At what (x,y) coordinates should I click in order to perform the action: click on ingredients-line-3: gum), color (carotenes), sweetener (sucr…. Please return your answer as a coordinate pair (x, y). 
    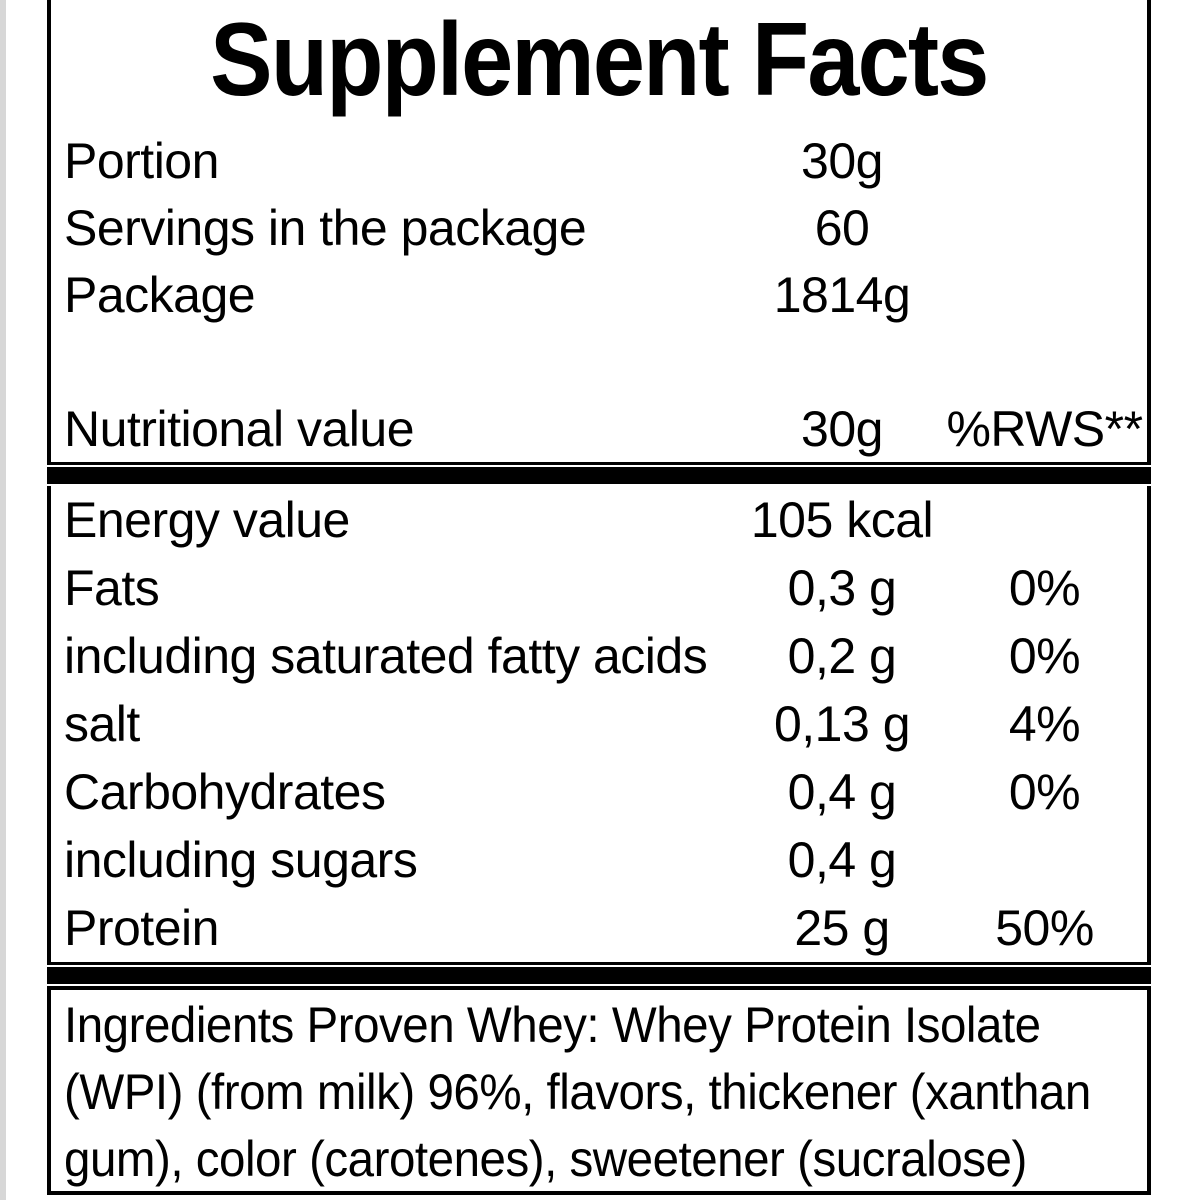
    Looking at the image, I should click on (545, 1159).